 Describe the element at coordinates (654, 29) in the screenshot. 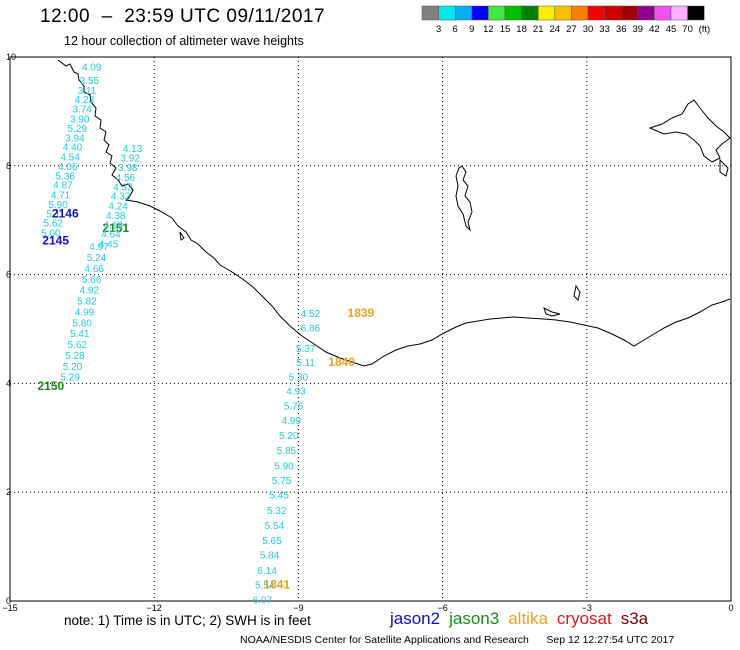

I see `color-scale-label: 42` at that location.